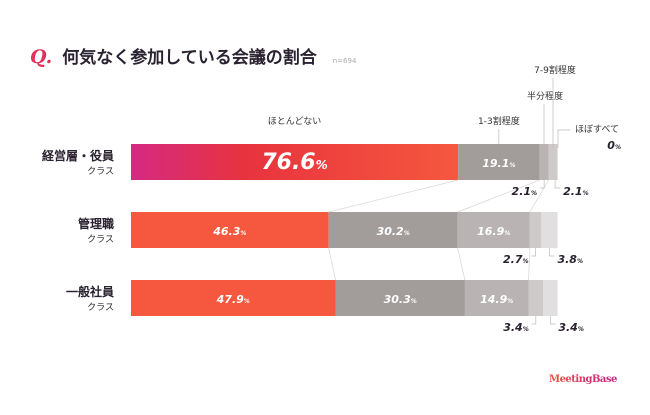  I want to click on series-label: ほぼすべて, so click(597, 129).